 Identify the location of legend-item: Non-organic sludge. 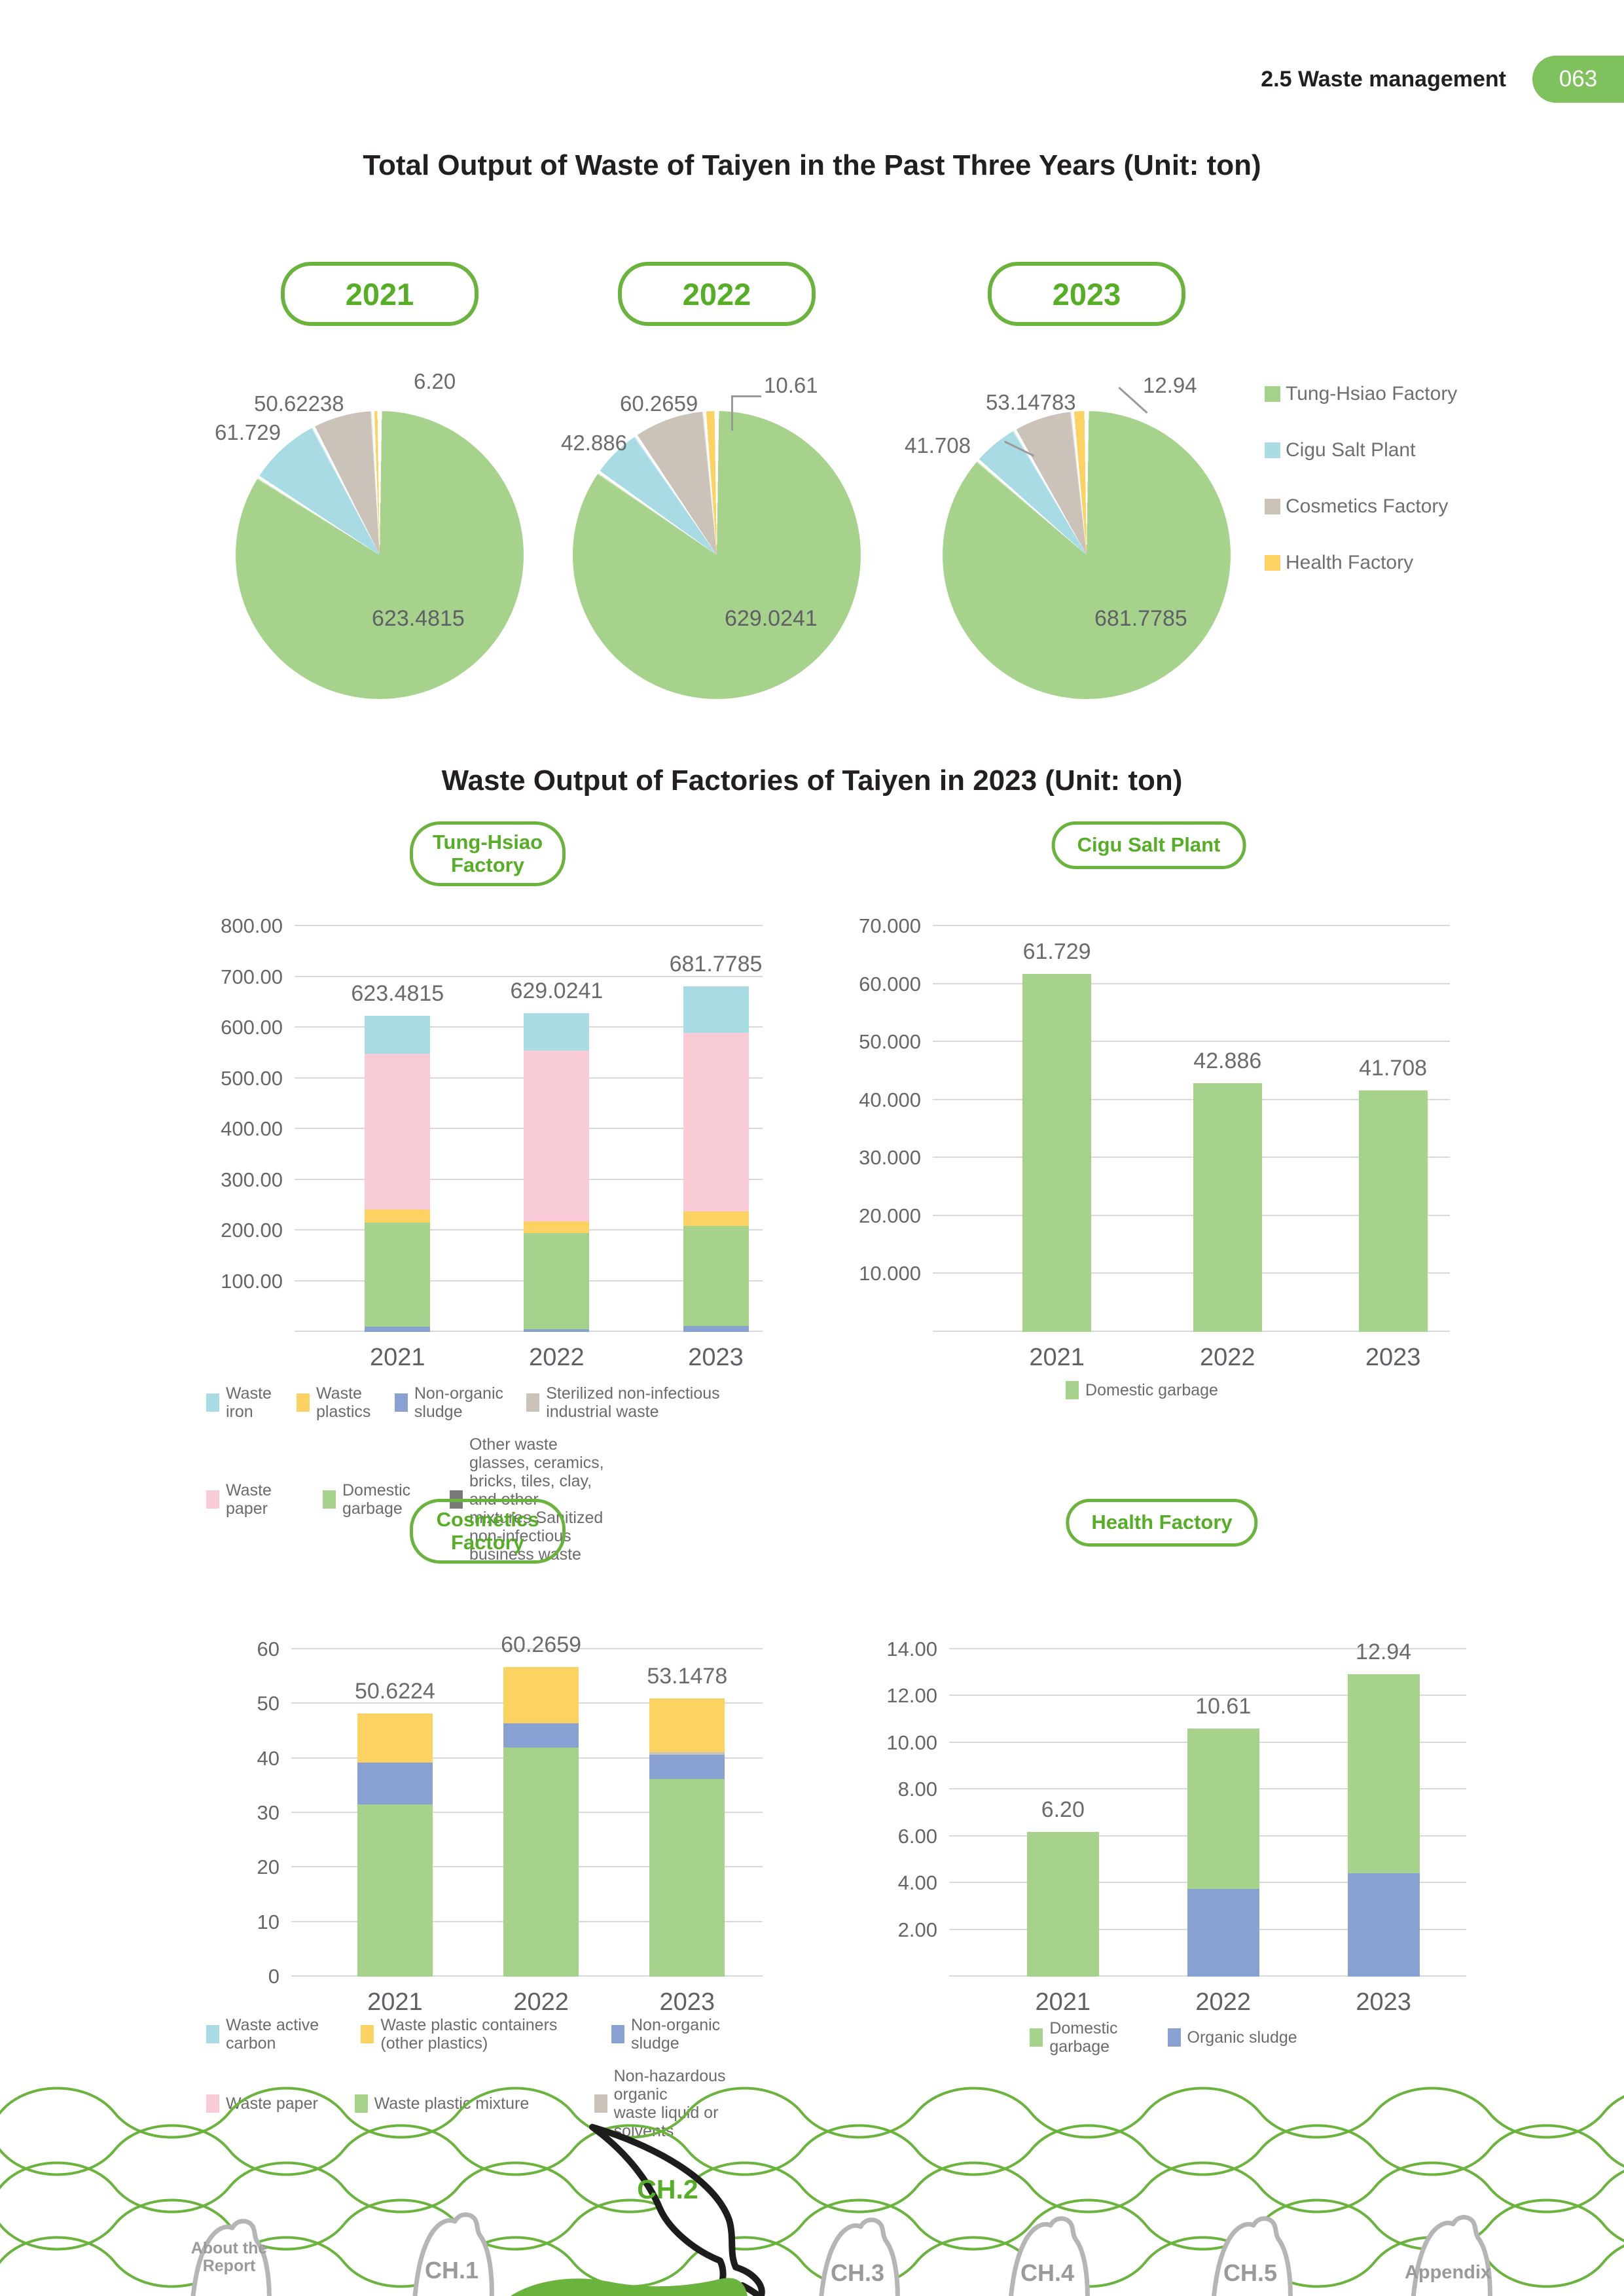
(683, 2034).